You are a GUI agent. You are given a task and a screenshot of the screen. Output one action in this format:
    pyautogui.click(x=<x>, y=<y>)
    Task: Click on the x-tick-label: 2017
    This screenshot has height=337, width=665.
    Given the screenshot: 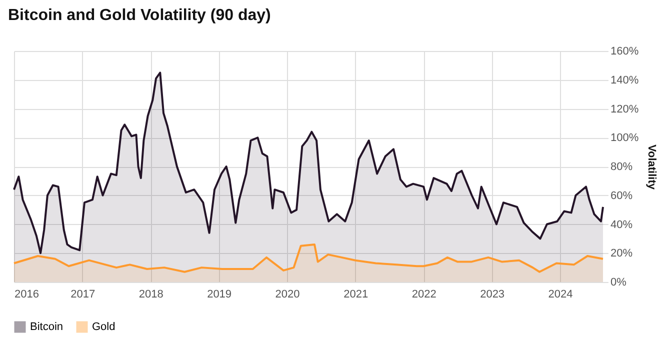 What is the action you would take?
    pyautogui.click(x=83, y=294)
    